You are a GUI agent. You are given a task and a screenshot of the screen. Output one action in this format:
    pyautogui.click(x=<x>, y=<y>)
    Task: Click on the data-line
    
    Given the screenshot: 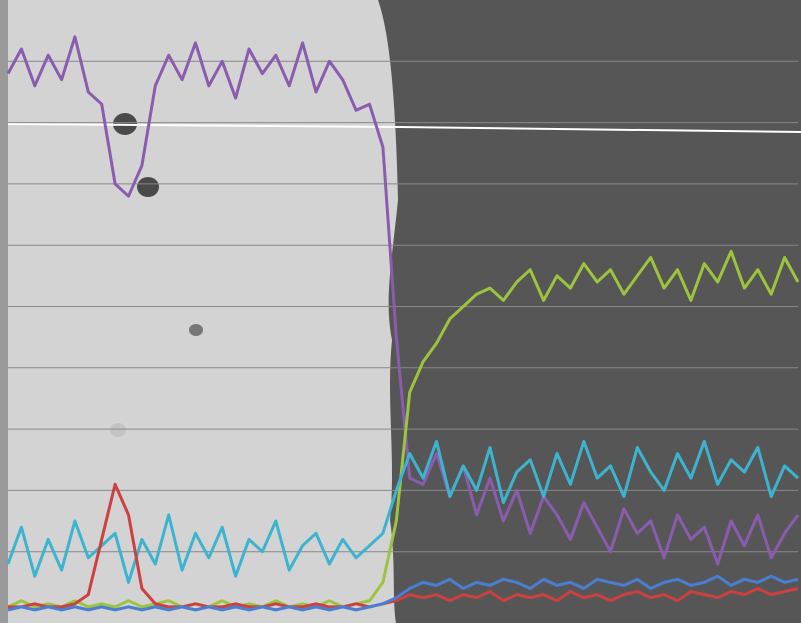 What is the action you would take?
    pyautogui.click(x=403, y=593)
    